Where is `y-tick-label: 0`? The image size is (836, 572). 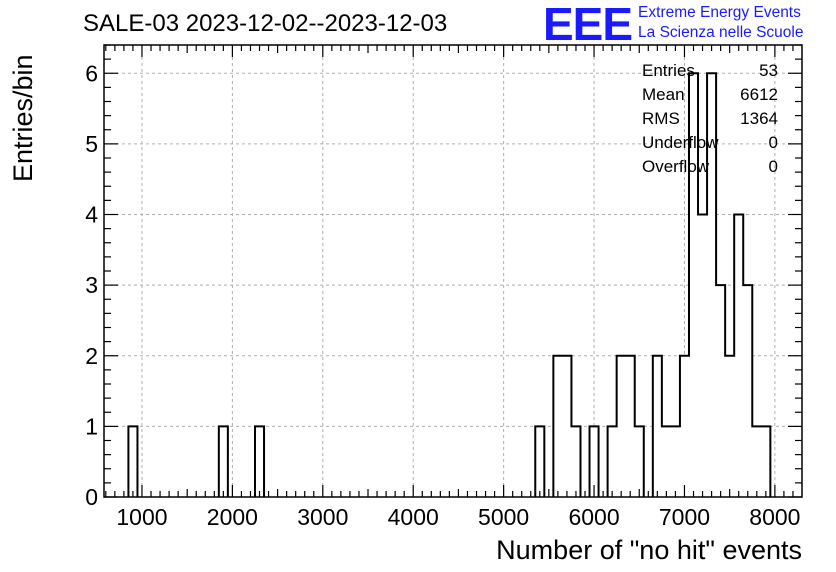 y-tick-label: 0 is located at coordinates (91, 497).